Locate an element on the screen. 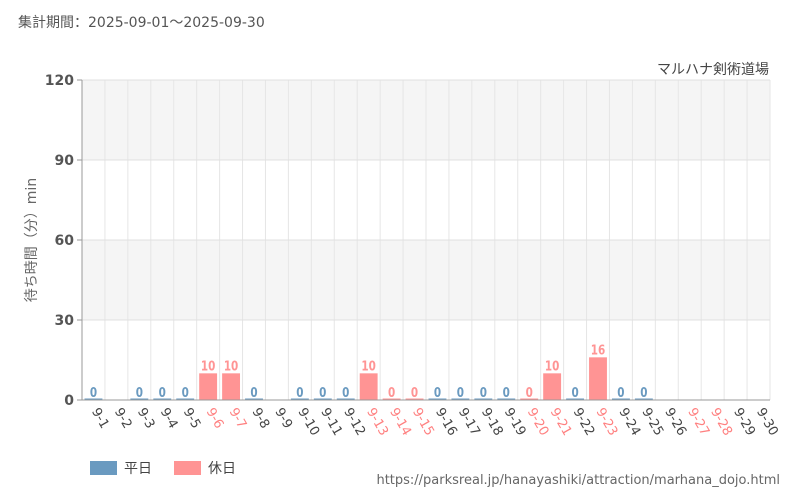  x-tick-label: 9-4 is located at coordinates (169, 419).